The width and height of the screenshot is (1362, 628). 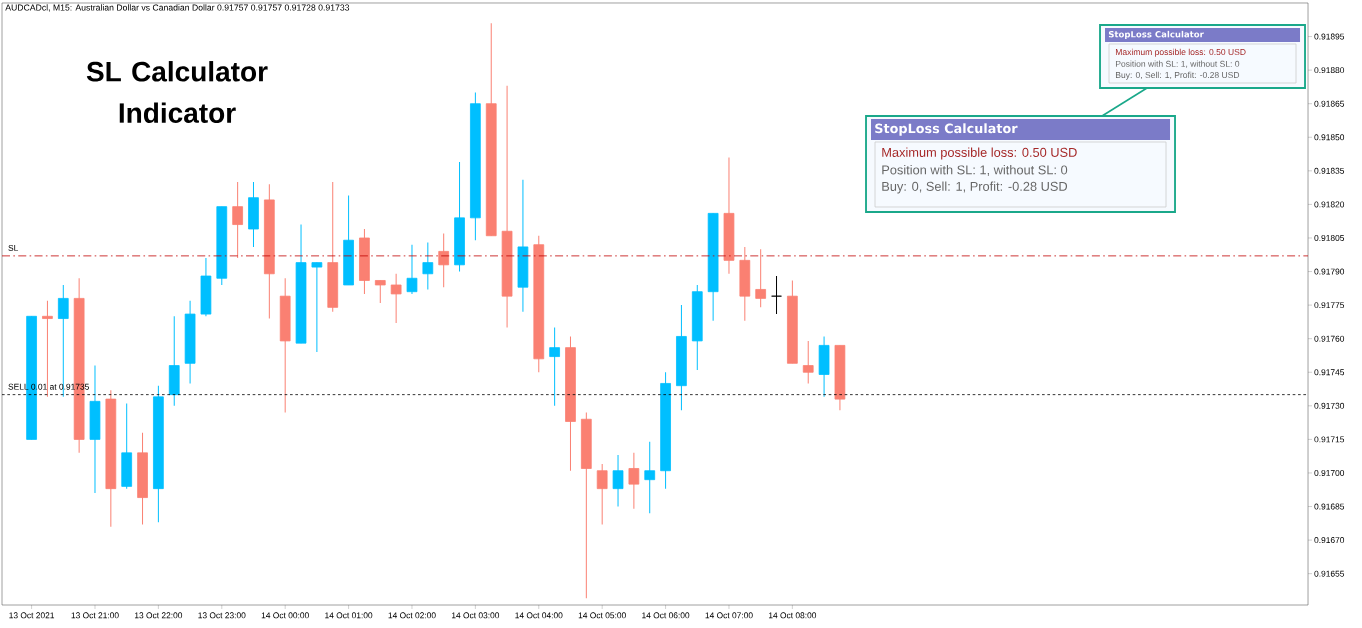 I want to click on x-tick-label: 14 Oct 08:00, so click(x=792, y=615).